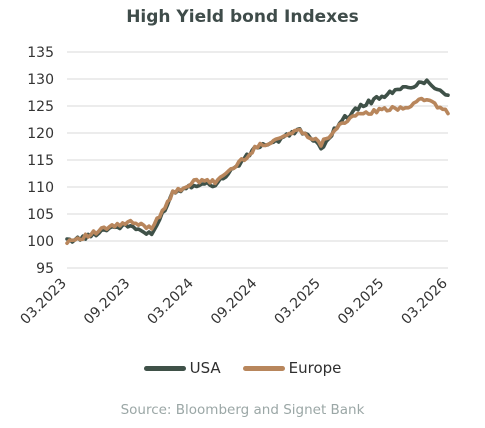 The height and width of the screenshot is (428, 485). What do you see at coordinates (205, 368) in the screenshot?
I see `legend-label-usa: USA` at bounding box center [205, 368].